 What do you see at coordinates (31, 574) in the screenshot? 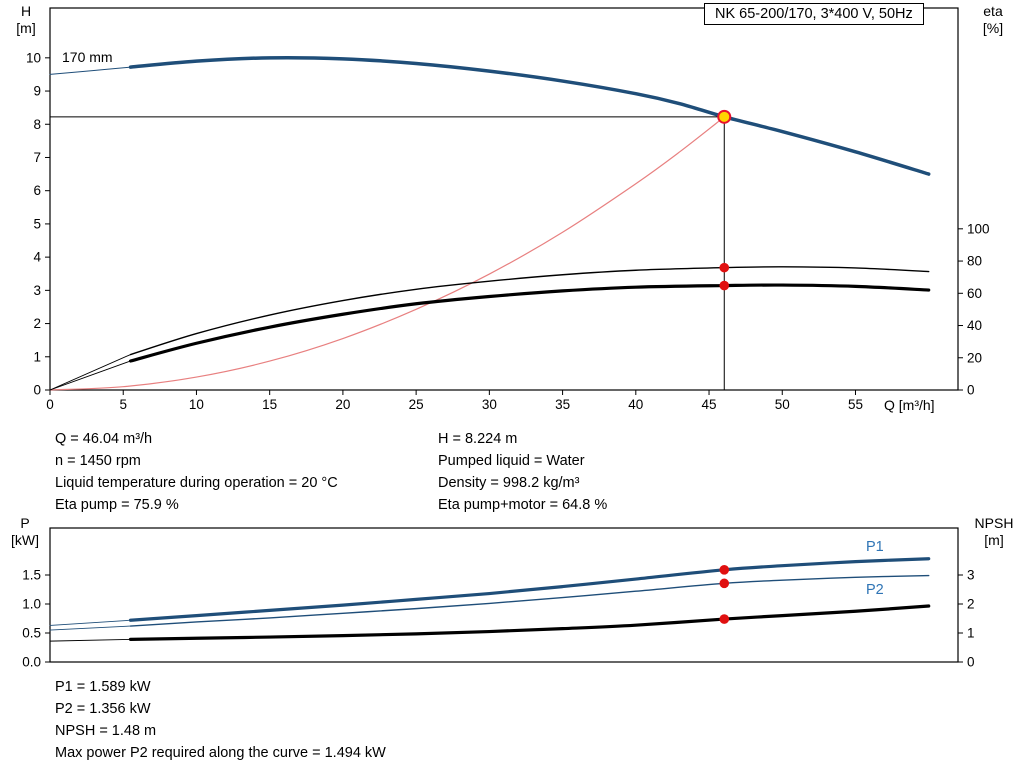
I see `svg-text: 1.5` at bounding box center [31, 574].